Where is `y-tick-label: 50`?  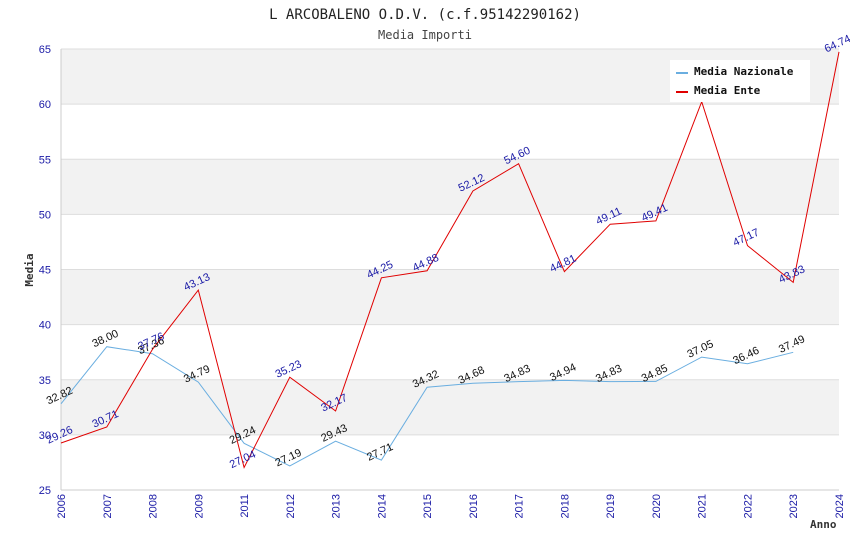
y-tick-label: 50 is located at coordinates (45, 215).